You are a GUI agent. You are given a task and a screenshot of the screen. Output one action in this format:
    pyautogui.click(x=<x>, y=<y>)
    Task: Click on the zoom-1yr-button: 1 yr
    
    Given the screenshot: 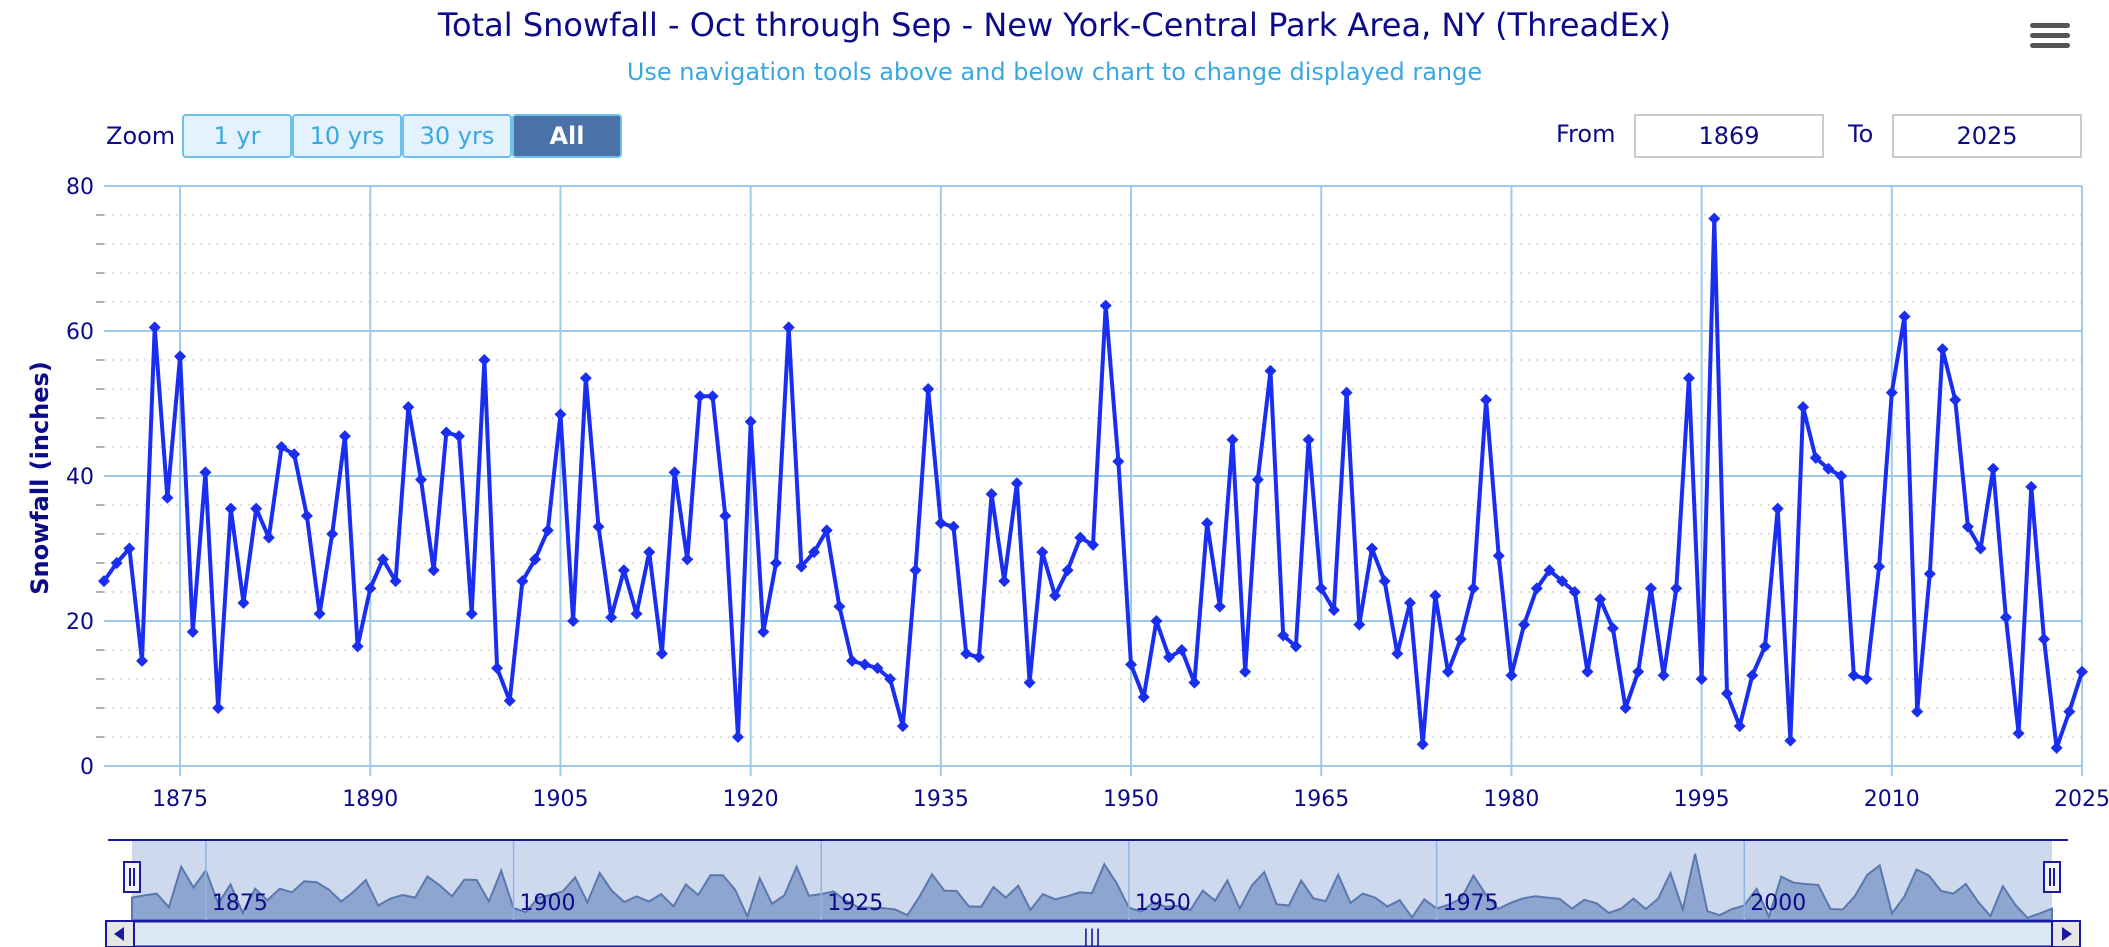 What is the action you would take?
    pyautogui.click(x=237, y=136)
    